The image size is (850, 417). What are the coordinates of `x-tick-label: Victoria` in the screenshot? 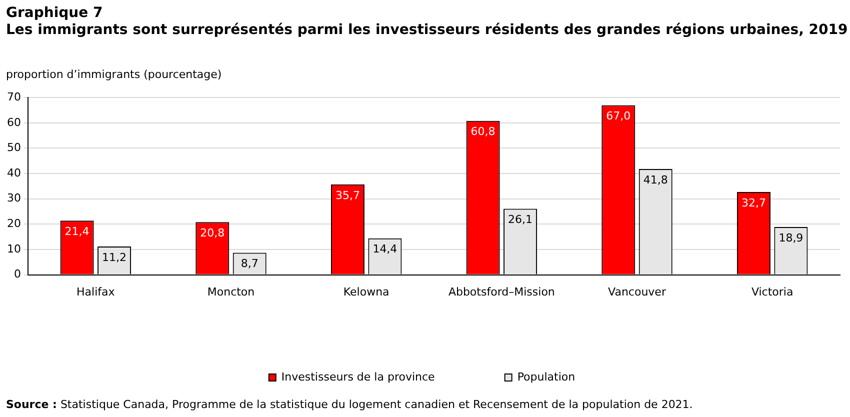 It's located at (772, 291).